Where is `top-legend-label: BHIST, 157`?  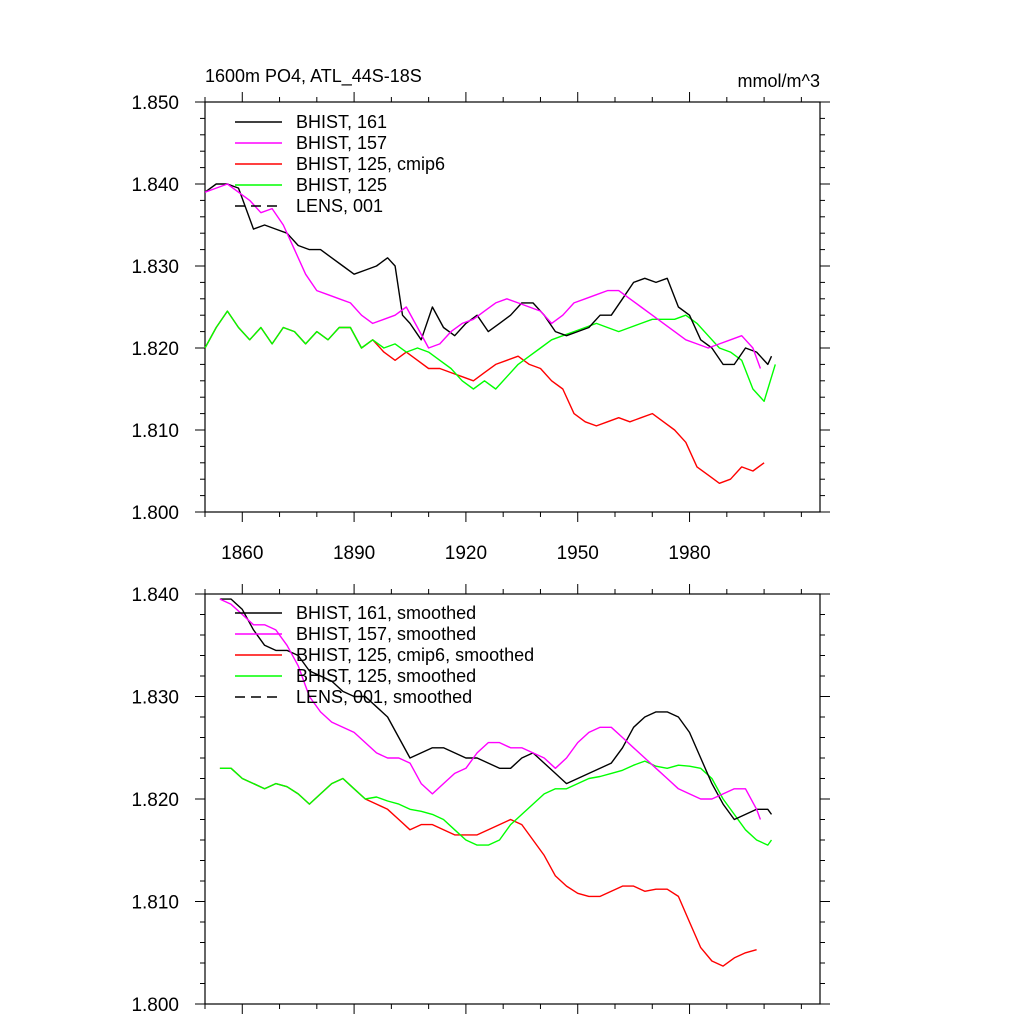
top-legend-label: BHIST, 157 is located at coordinates (341, 143).